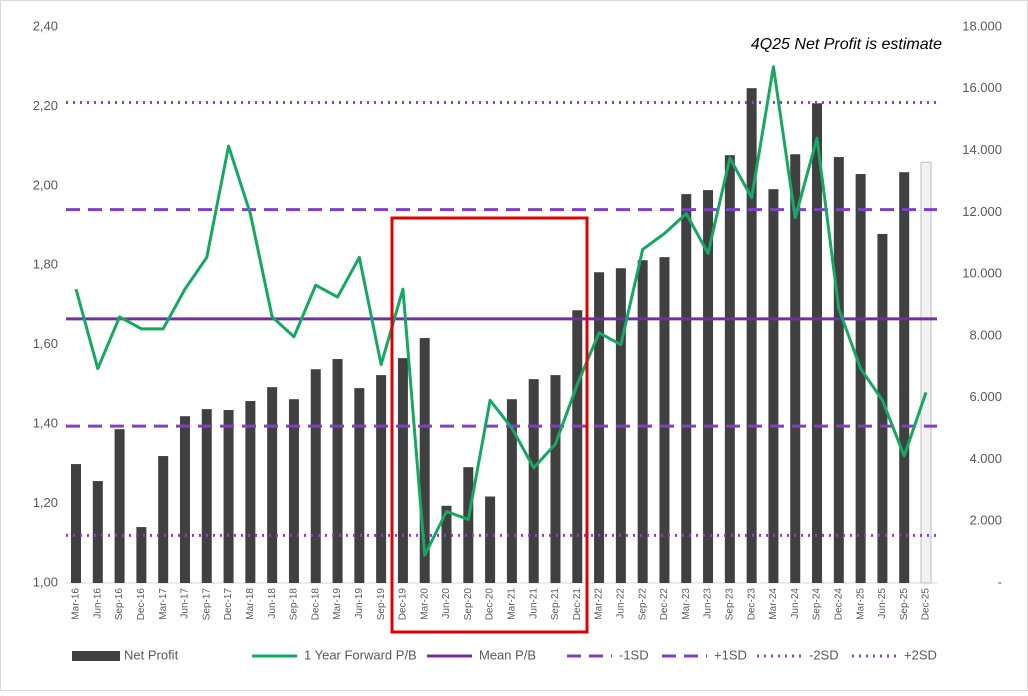  What do you see at coordinates (490, 604) in the screenshot?
I see `x-tick-label: Dec-20` at bounding box center [490, 604].